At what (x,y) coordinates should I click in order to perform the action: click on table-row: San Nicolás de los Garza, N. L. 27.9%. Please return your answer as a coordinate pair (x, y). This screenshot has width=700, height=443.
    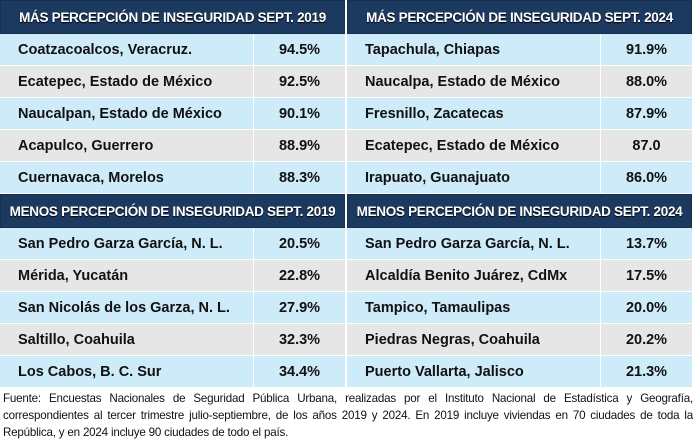
    Looking at the image, I should click on (172, 308).